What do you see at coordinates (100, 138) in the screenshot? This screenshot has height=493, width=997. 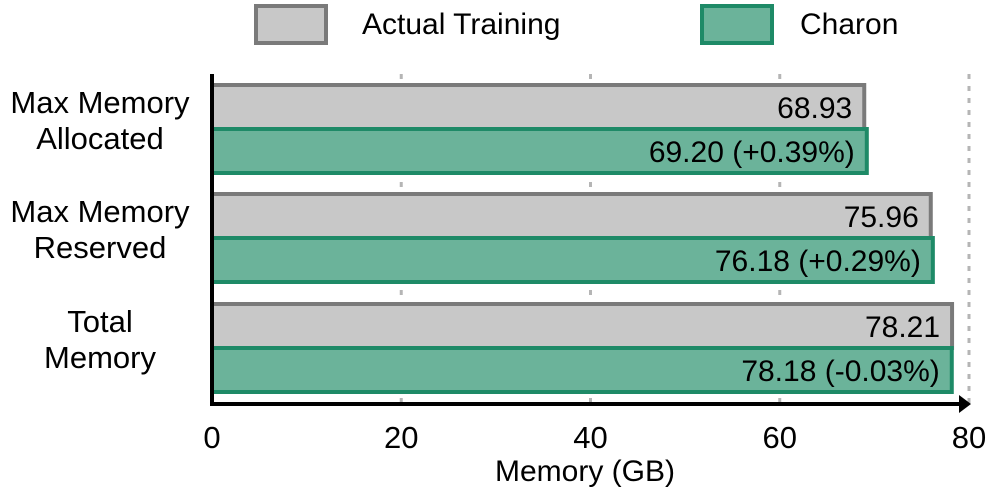 I see `category-label: Allocated` at bounding box center [100, 138].